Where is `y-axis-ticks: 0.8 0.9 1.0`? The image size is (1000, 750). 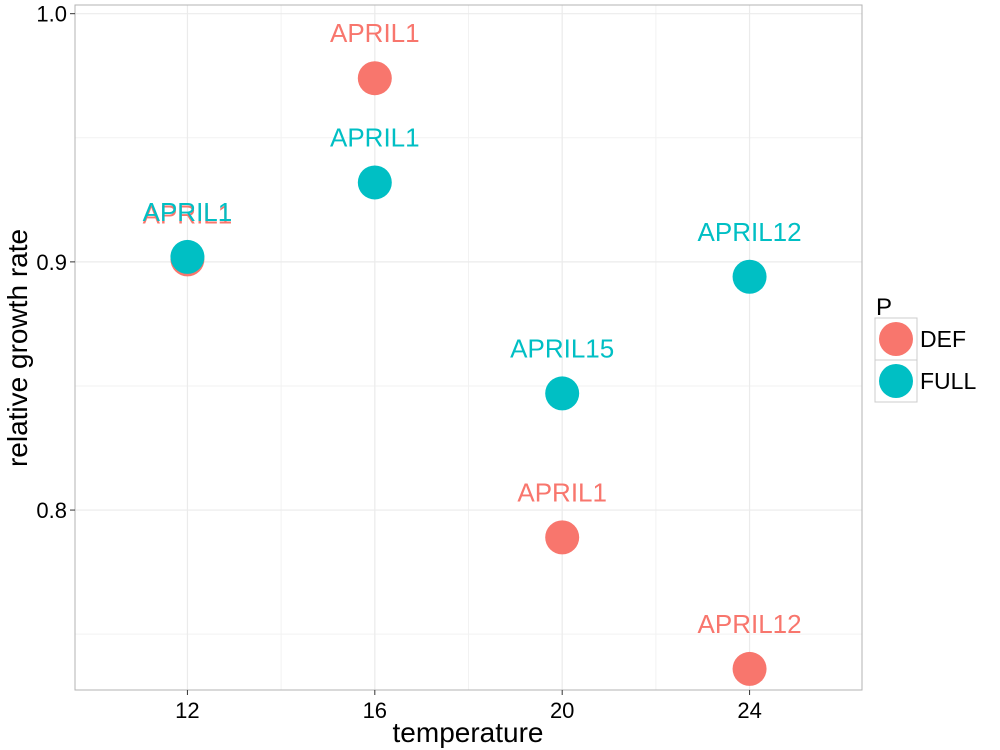
y-axis-ticks: 0.8 0.9 1.0 is located at coordinates (55, 262).